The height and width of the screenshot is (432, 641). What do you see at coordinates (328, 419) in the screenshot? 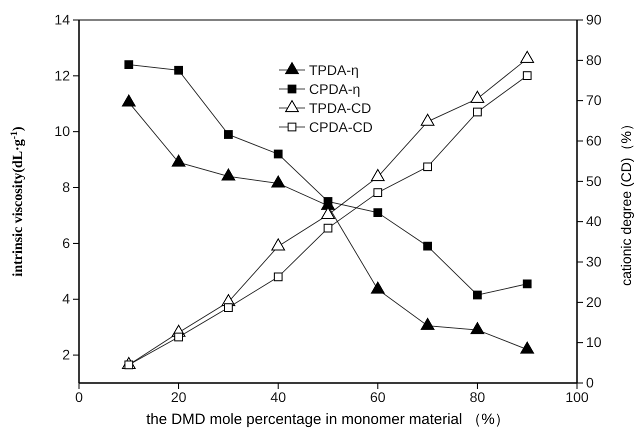
I see `x-axis-title: the DMD mole percentage in monomer material （%）` at bounding box center [328, 419].